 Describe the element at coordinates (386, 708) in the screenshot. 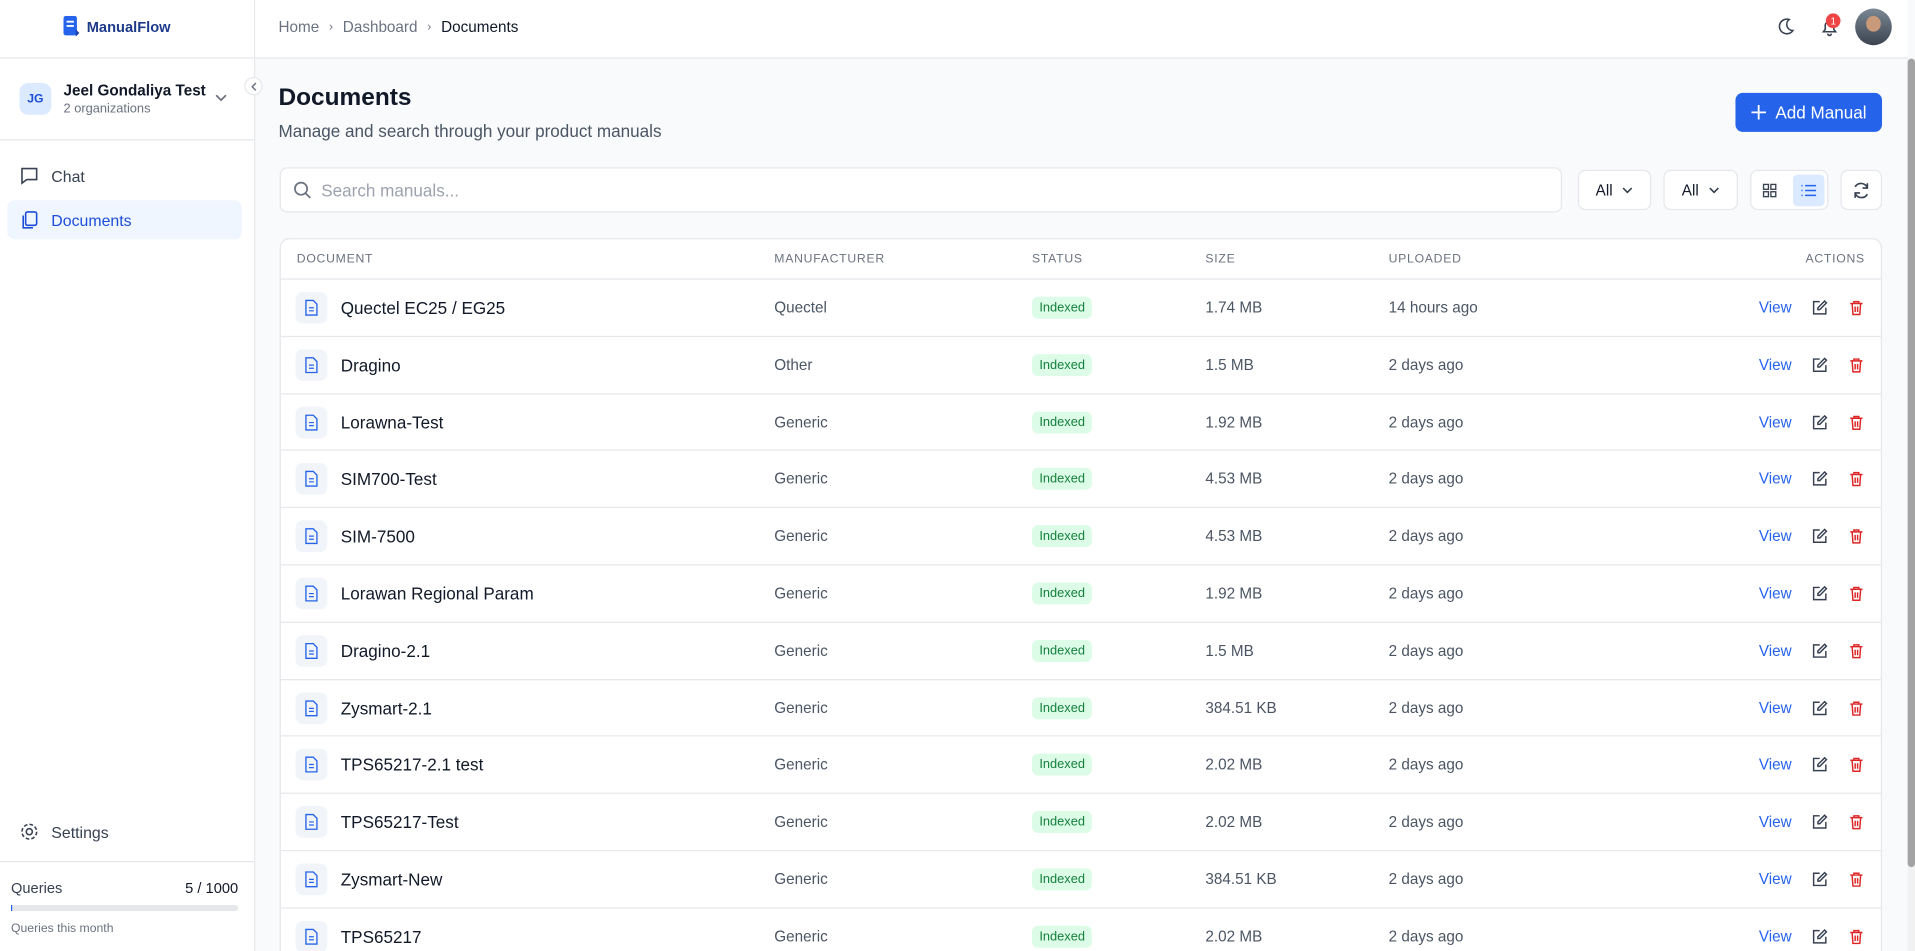

I see `document-name: Zysmart-2.1` at that location.